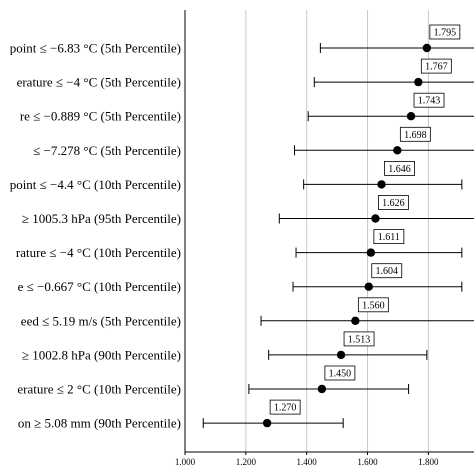 The height and width of the screenshot is (474, 474). I want to click on value-label: 1.698, so click(415, 135).